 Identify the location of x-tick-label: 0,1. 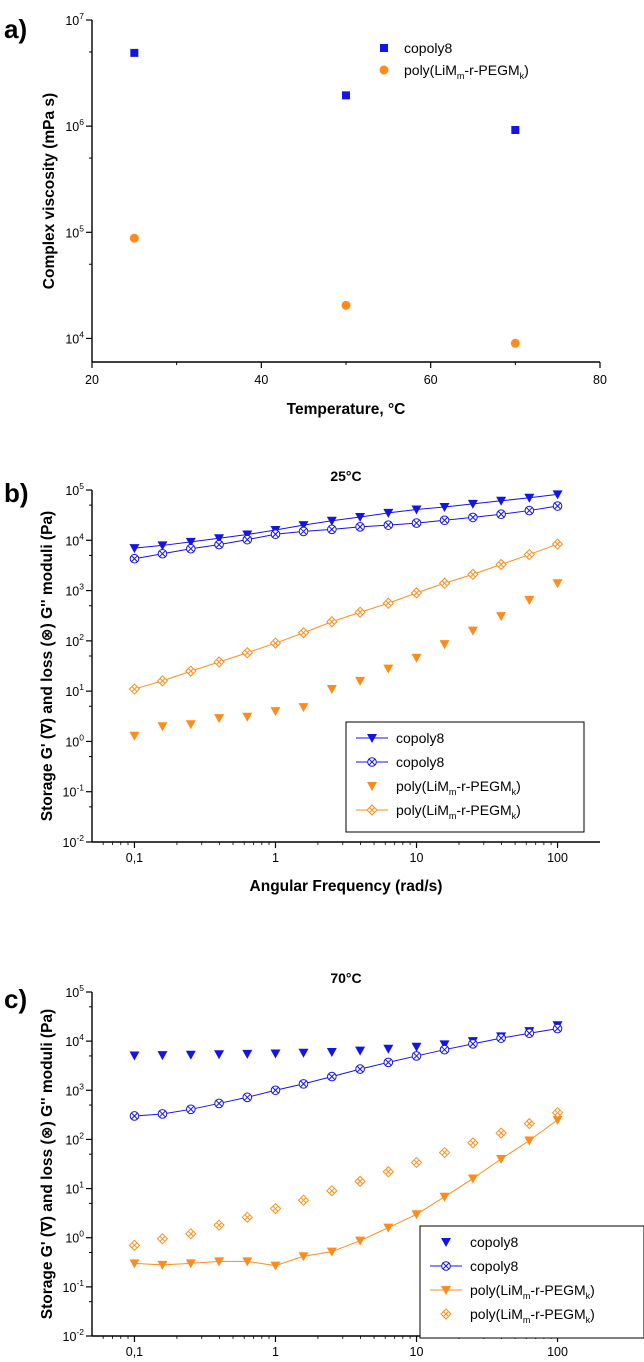
(134, 858).